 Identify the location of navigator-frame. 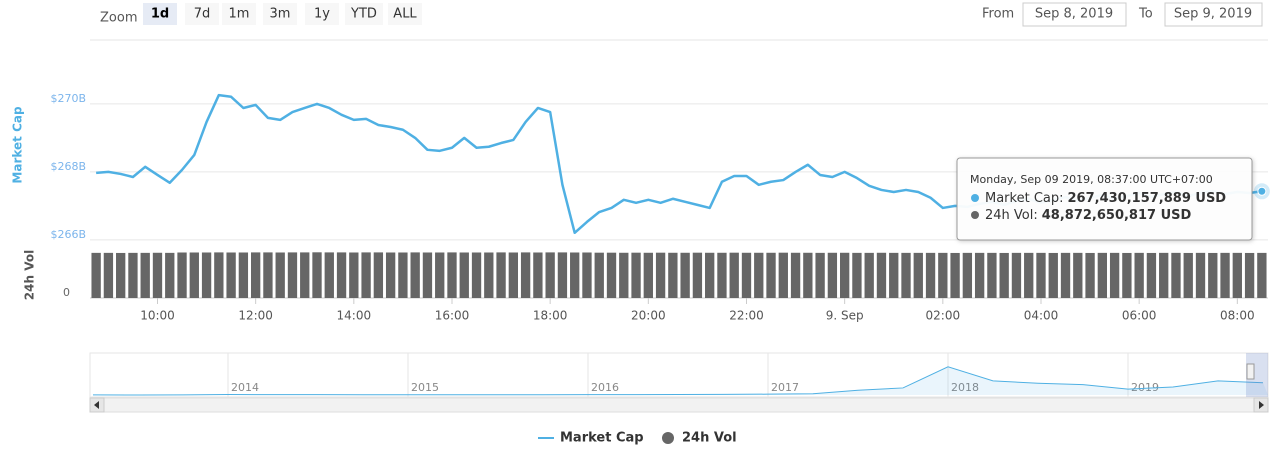
(679, 375).